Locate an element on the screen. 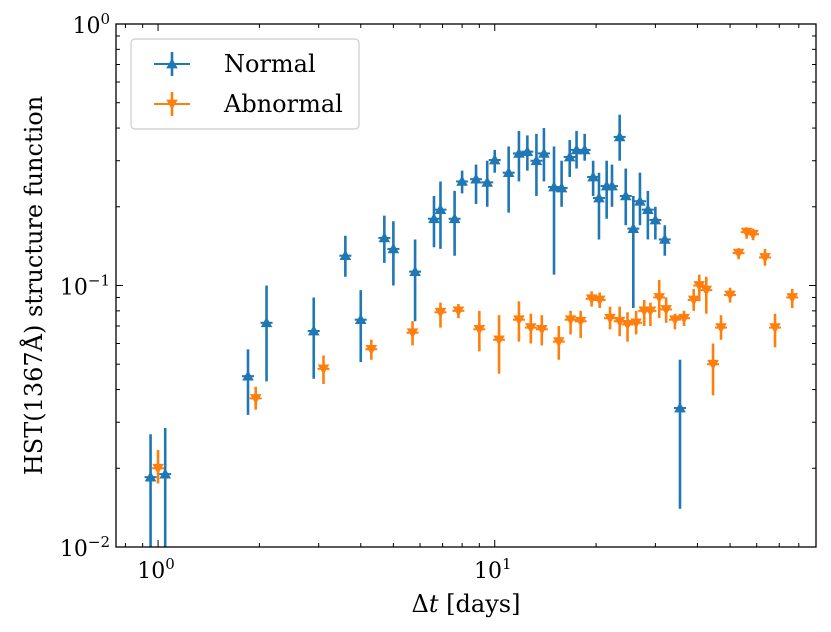 The image size is (831, 632). legend-label: Abnormal is located at coordinates (283, 104).